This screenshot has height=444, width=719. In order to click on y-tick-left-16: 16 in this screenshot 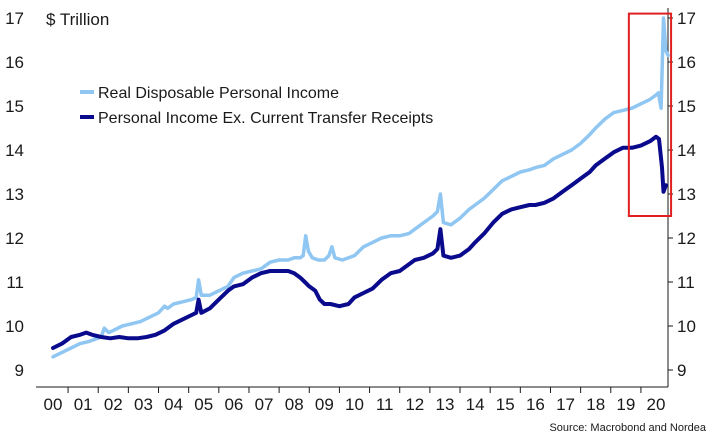, I will do `click(14, 62)`.